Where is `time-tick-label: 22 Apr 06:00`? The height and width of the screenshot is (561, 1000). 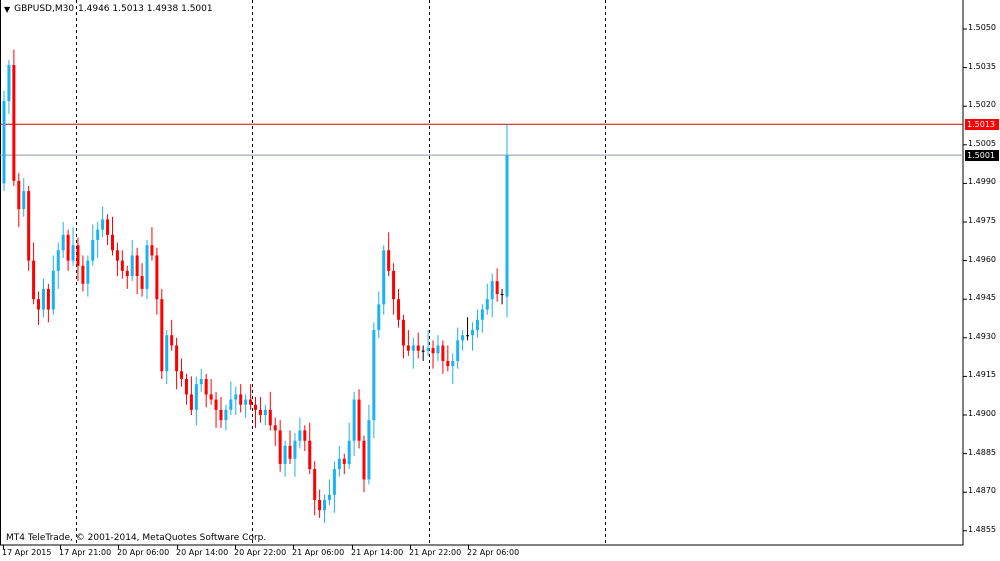 time-tick-label: 22 Apr 06:00 is located at coordinates (493, 552).